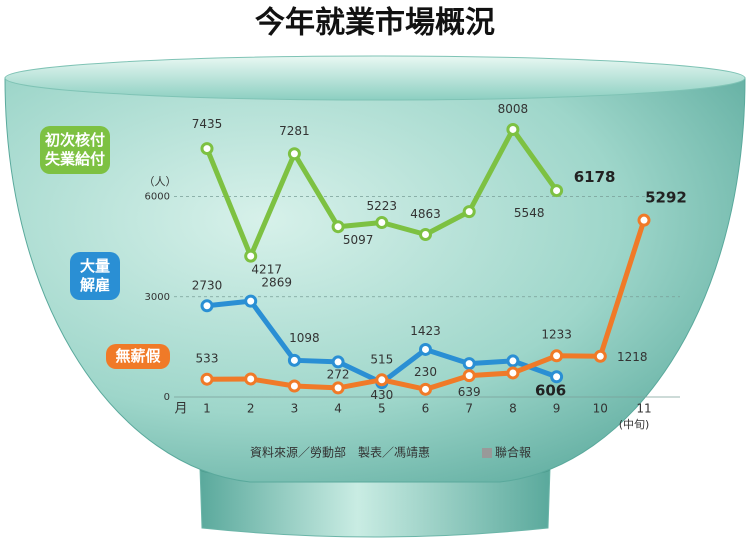 This screenshot has width=750, height=545. I want to click on x-tick-label: 2, so click(251, 409).